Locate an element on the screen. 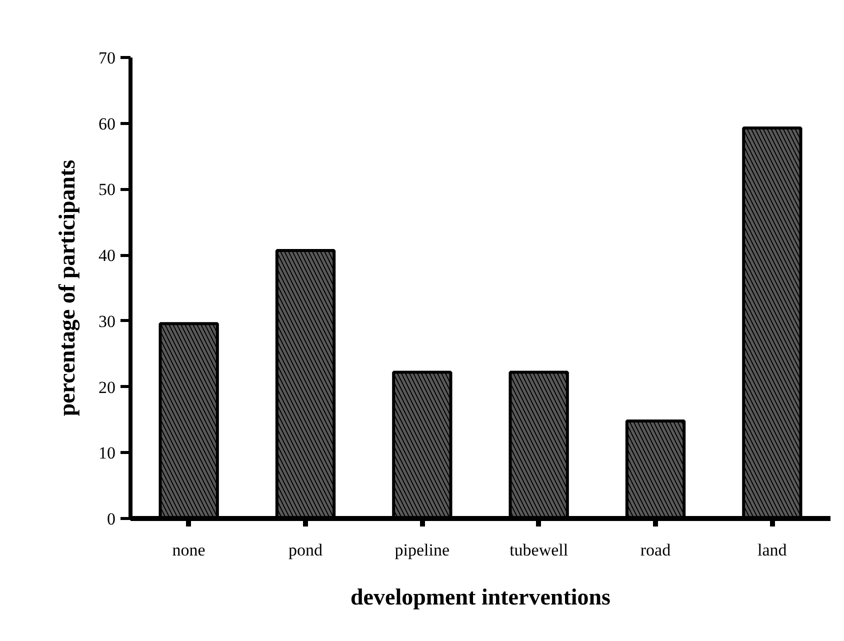 The height and width of the screenshot is (641, 844). y-tick-label: 30 is located at coordinates (107, 321).